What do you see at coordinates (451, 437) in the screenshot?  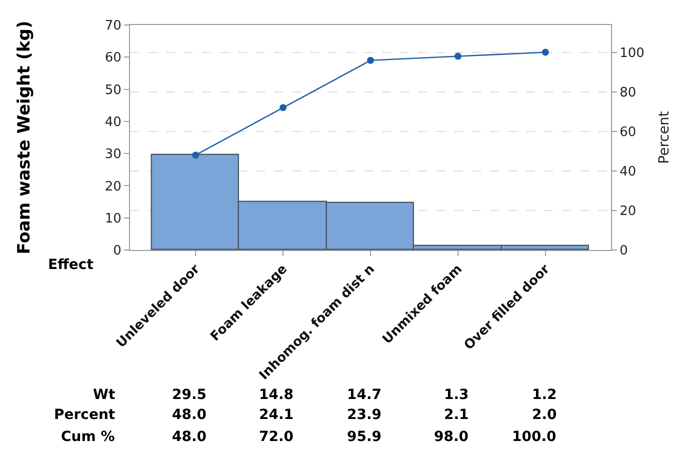 I see `data-label: 98.0` at bounding box center [451, 437].